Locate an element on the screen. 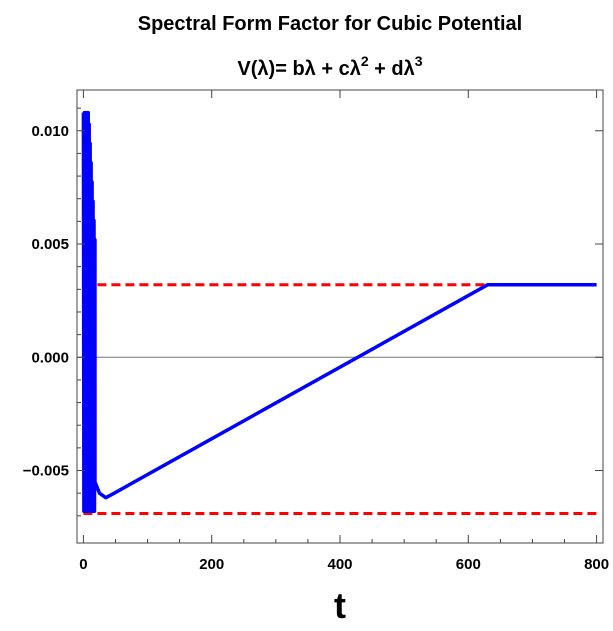  chart-subtitle: V(λ)= bλ + cλ2 + dλ3 is located at coordinates (329, 66).